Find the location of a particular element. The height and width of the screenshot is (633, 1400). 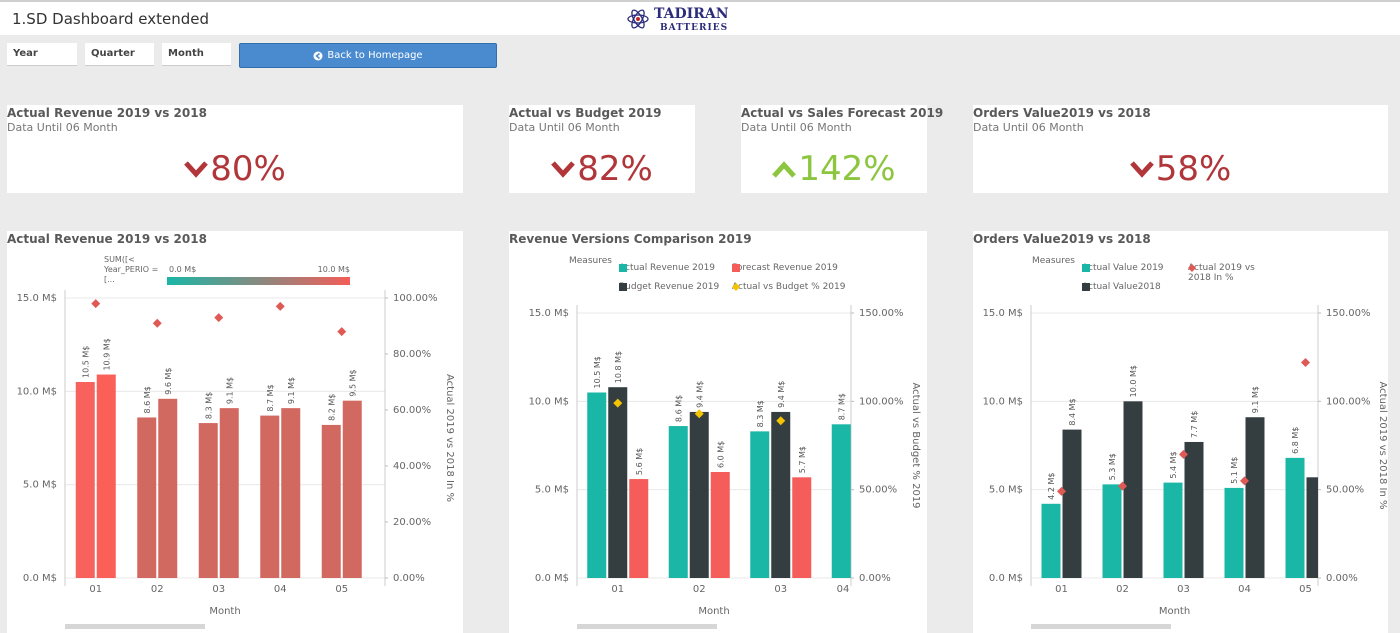

data-label: 5.6 M$ is located at coordinates (639, 461).